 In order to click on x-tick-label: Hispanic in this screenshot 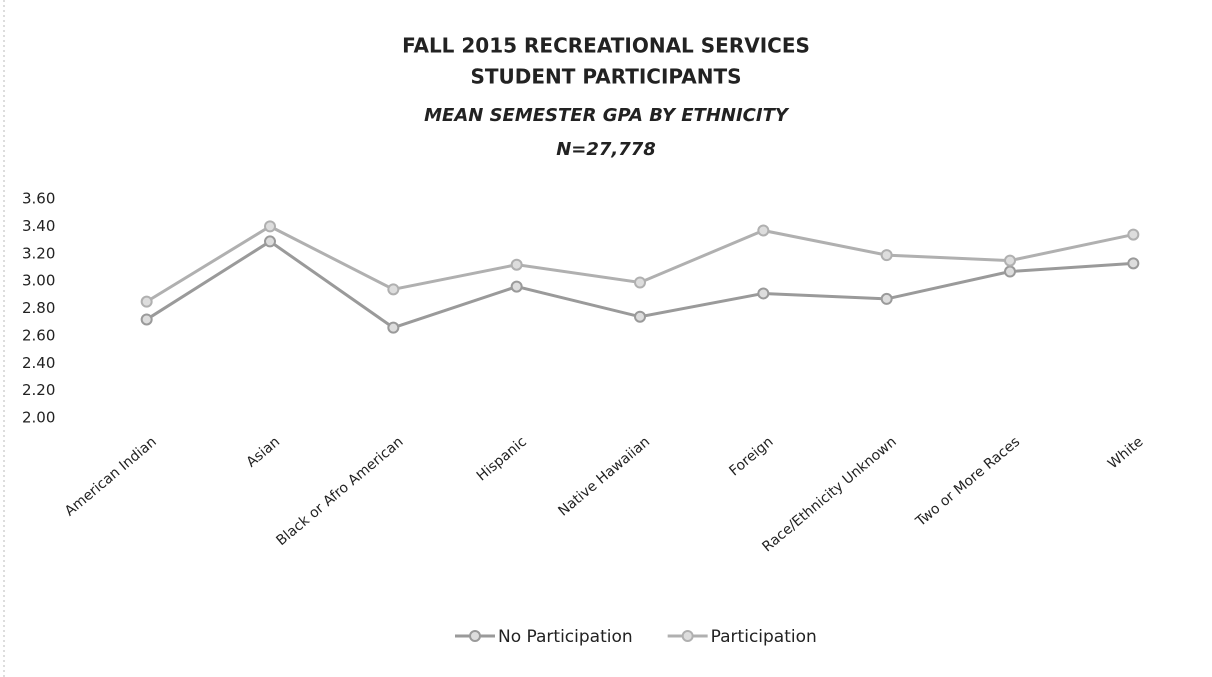, I will do `click(502, 459)`.